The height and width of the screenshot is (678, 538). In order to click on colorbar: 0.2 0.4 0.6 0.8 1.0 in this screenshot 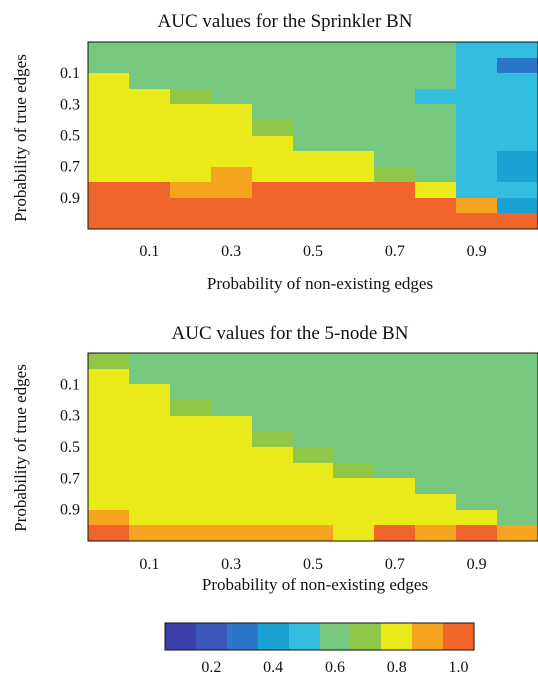, I will do `click(319, 649)`.